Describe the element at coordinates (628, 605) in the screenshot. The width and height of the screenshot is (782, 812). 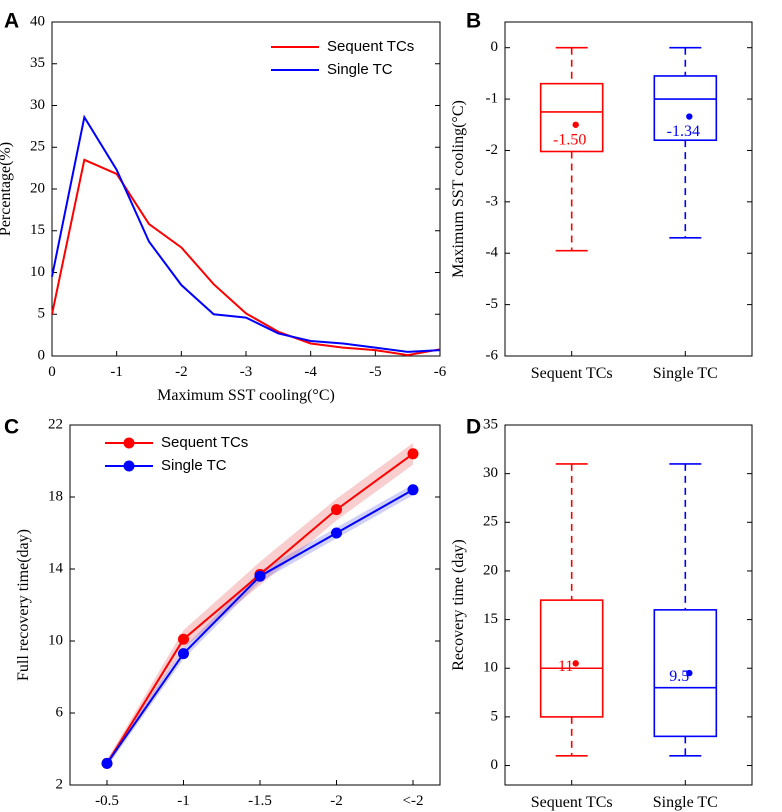
I see `panel-d-axes-box` at that location.